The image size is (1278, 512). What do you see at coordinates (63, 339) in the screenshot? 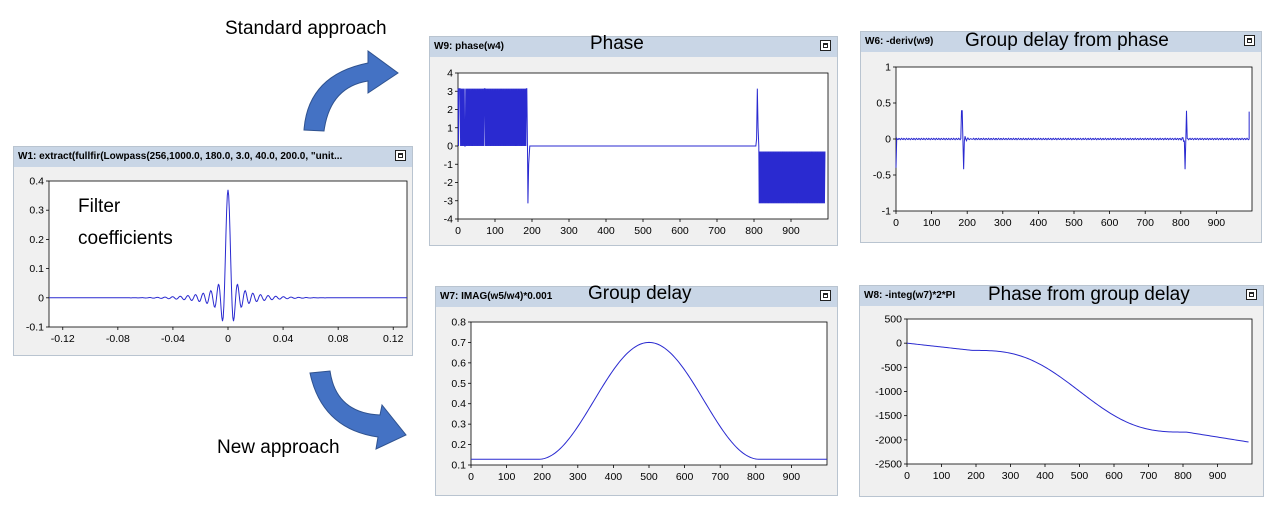
I see `x-tick-label: -0.12` at bounding box center [63, 339].